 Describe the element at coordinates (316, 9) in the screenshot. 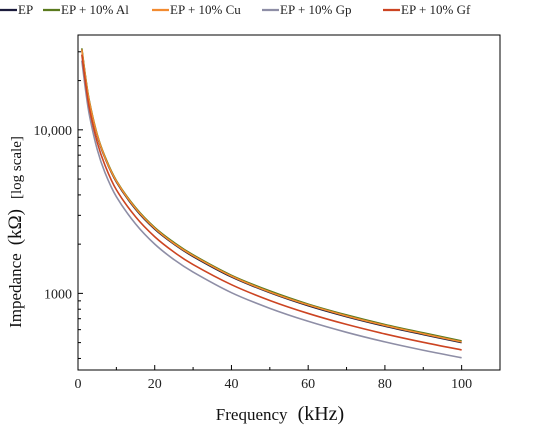

I see `legend-label-3: EP + 10% Gp` at that location.